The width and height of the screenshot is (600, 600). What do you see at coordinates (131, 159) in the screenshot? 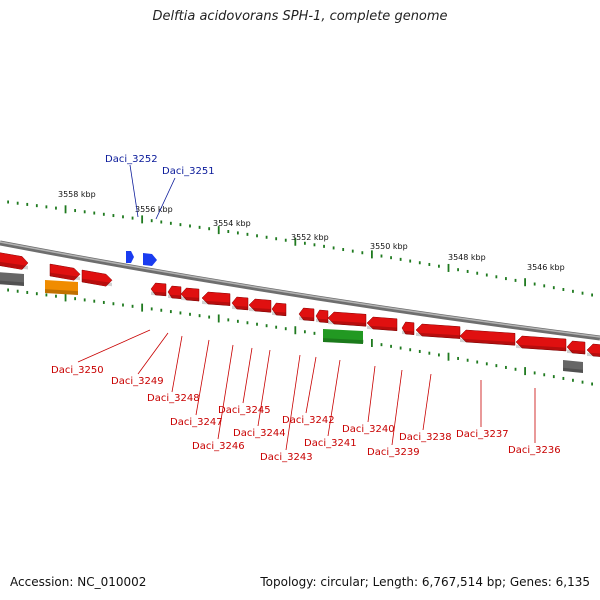
I see `gene-label-daci-3252: Daci_3252` at bounding box center [131, 159].